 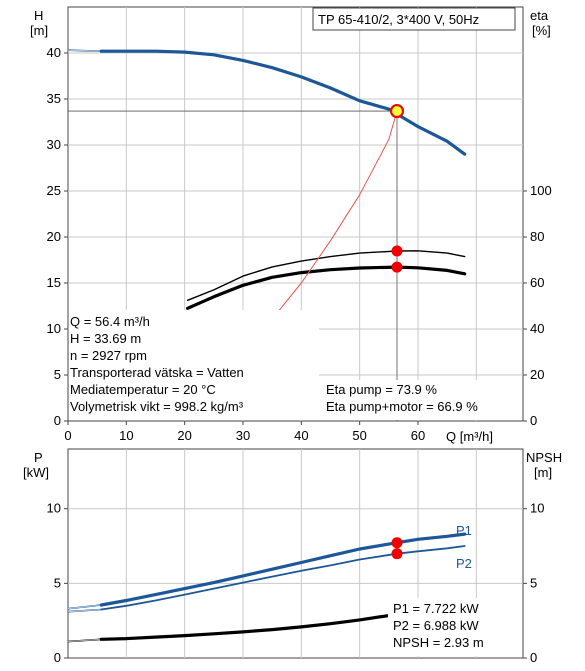 What do you see at coordinates (397, 543) in the screenshot?
I see `op-p1-marker` at bounding box center [397, 543].